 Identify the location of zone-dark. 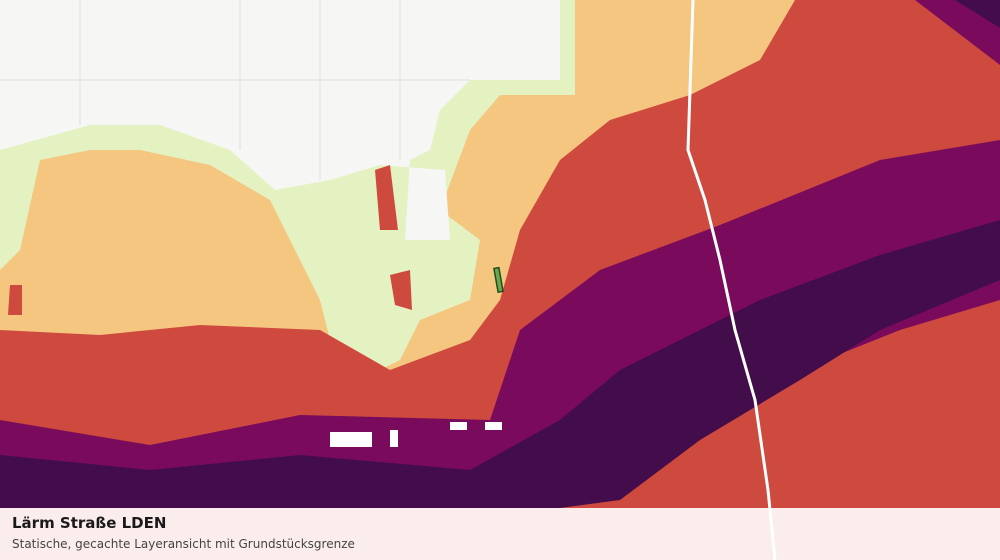
(977, 14).